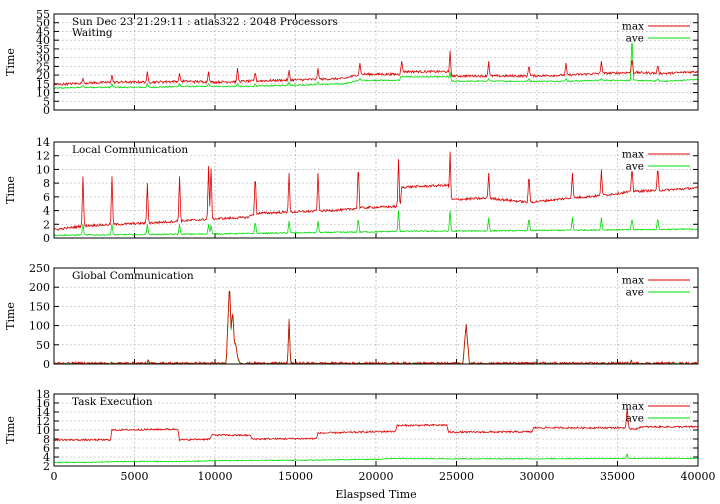 The height and width of the screenshot is (504, 720). What do you see at coordinates (376, 476) in the screenshot?
I see `x-tick-label: 20000` at bounding box center [376, 476].